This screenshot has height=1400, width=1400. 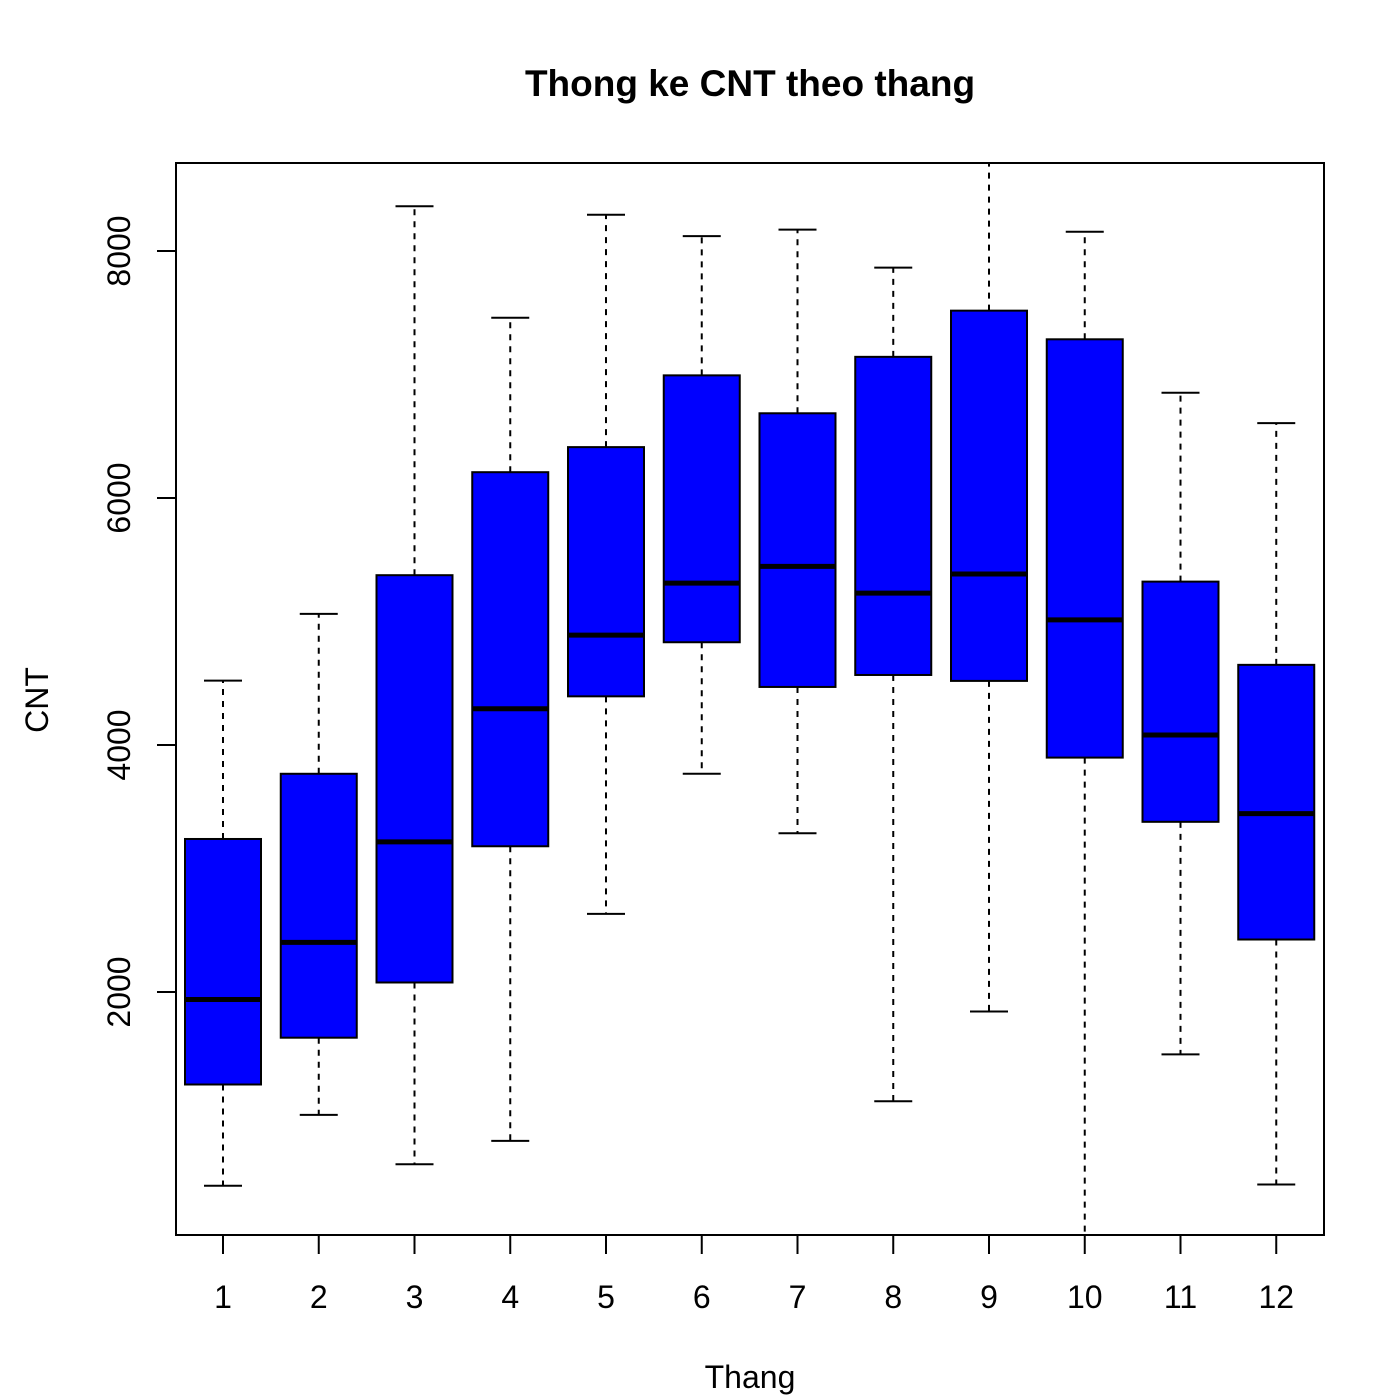 What do you see at coordinates (606, 1297) in the screenshot?
I see `x-tick-label: 5` at bounding box center [606, 1297].